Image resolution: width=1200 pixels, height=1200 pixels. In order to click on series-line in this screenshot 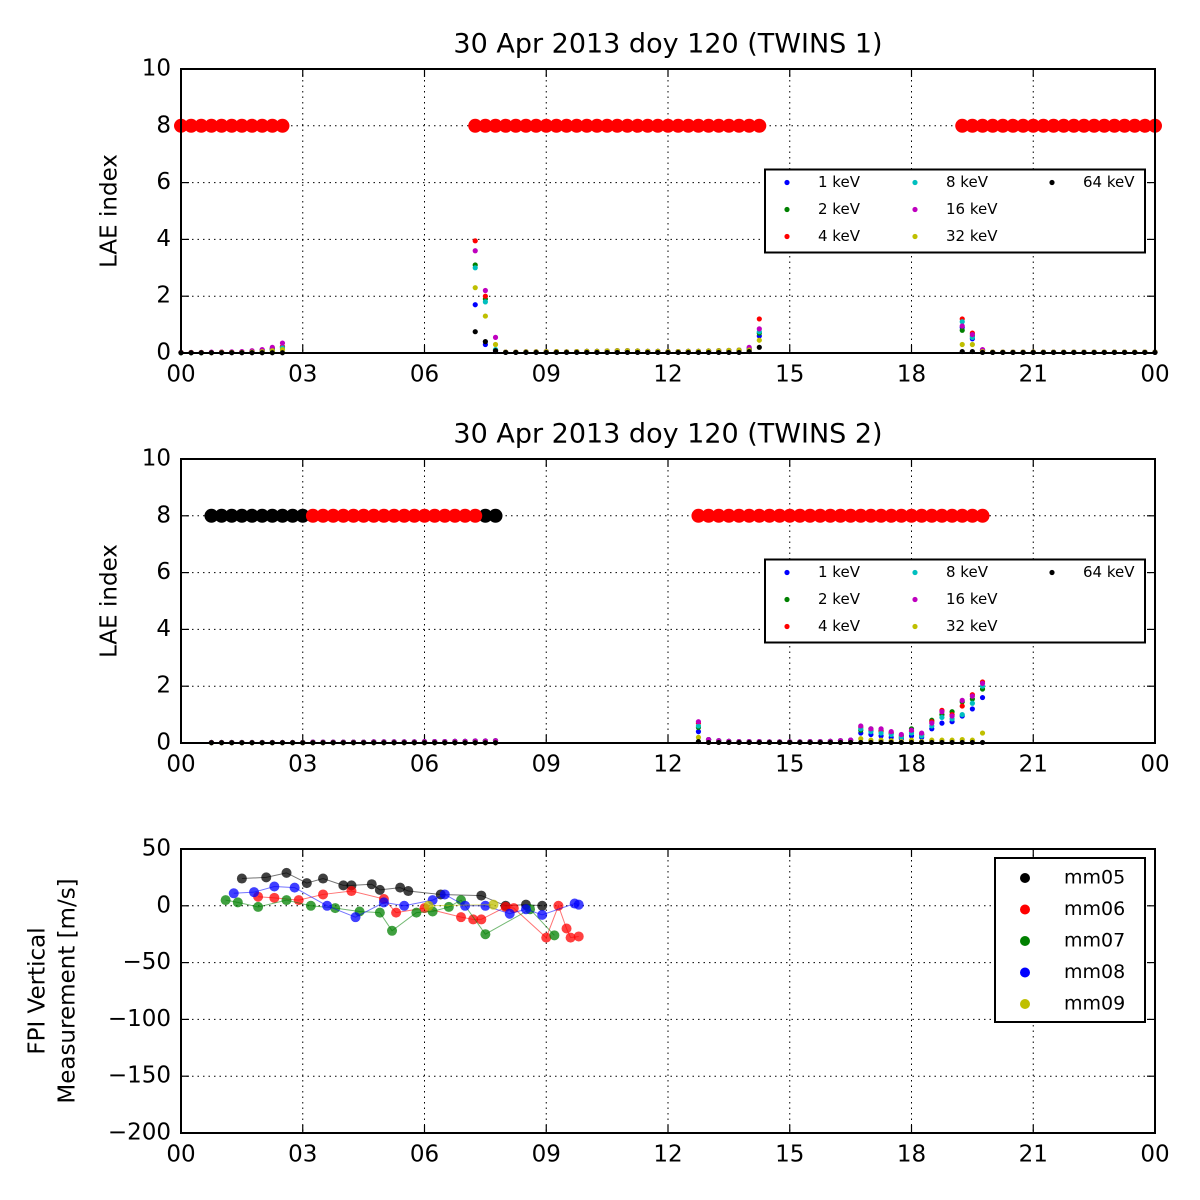, I will do `click(390, 917)`.